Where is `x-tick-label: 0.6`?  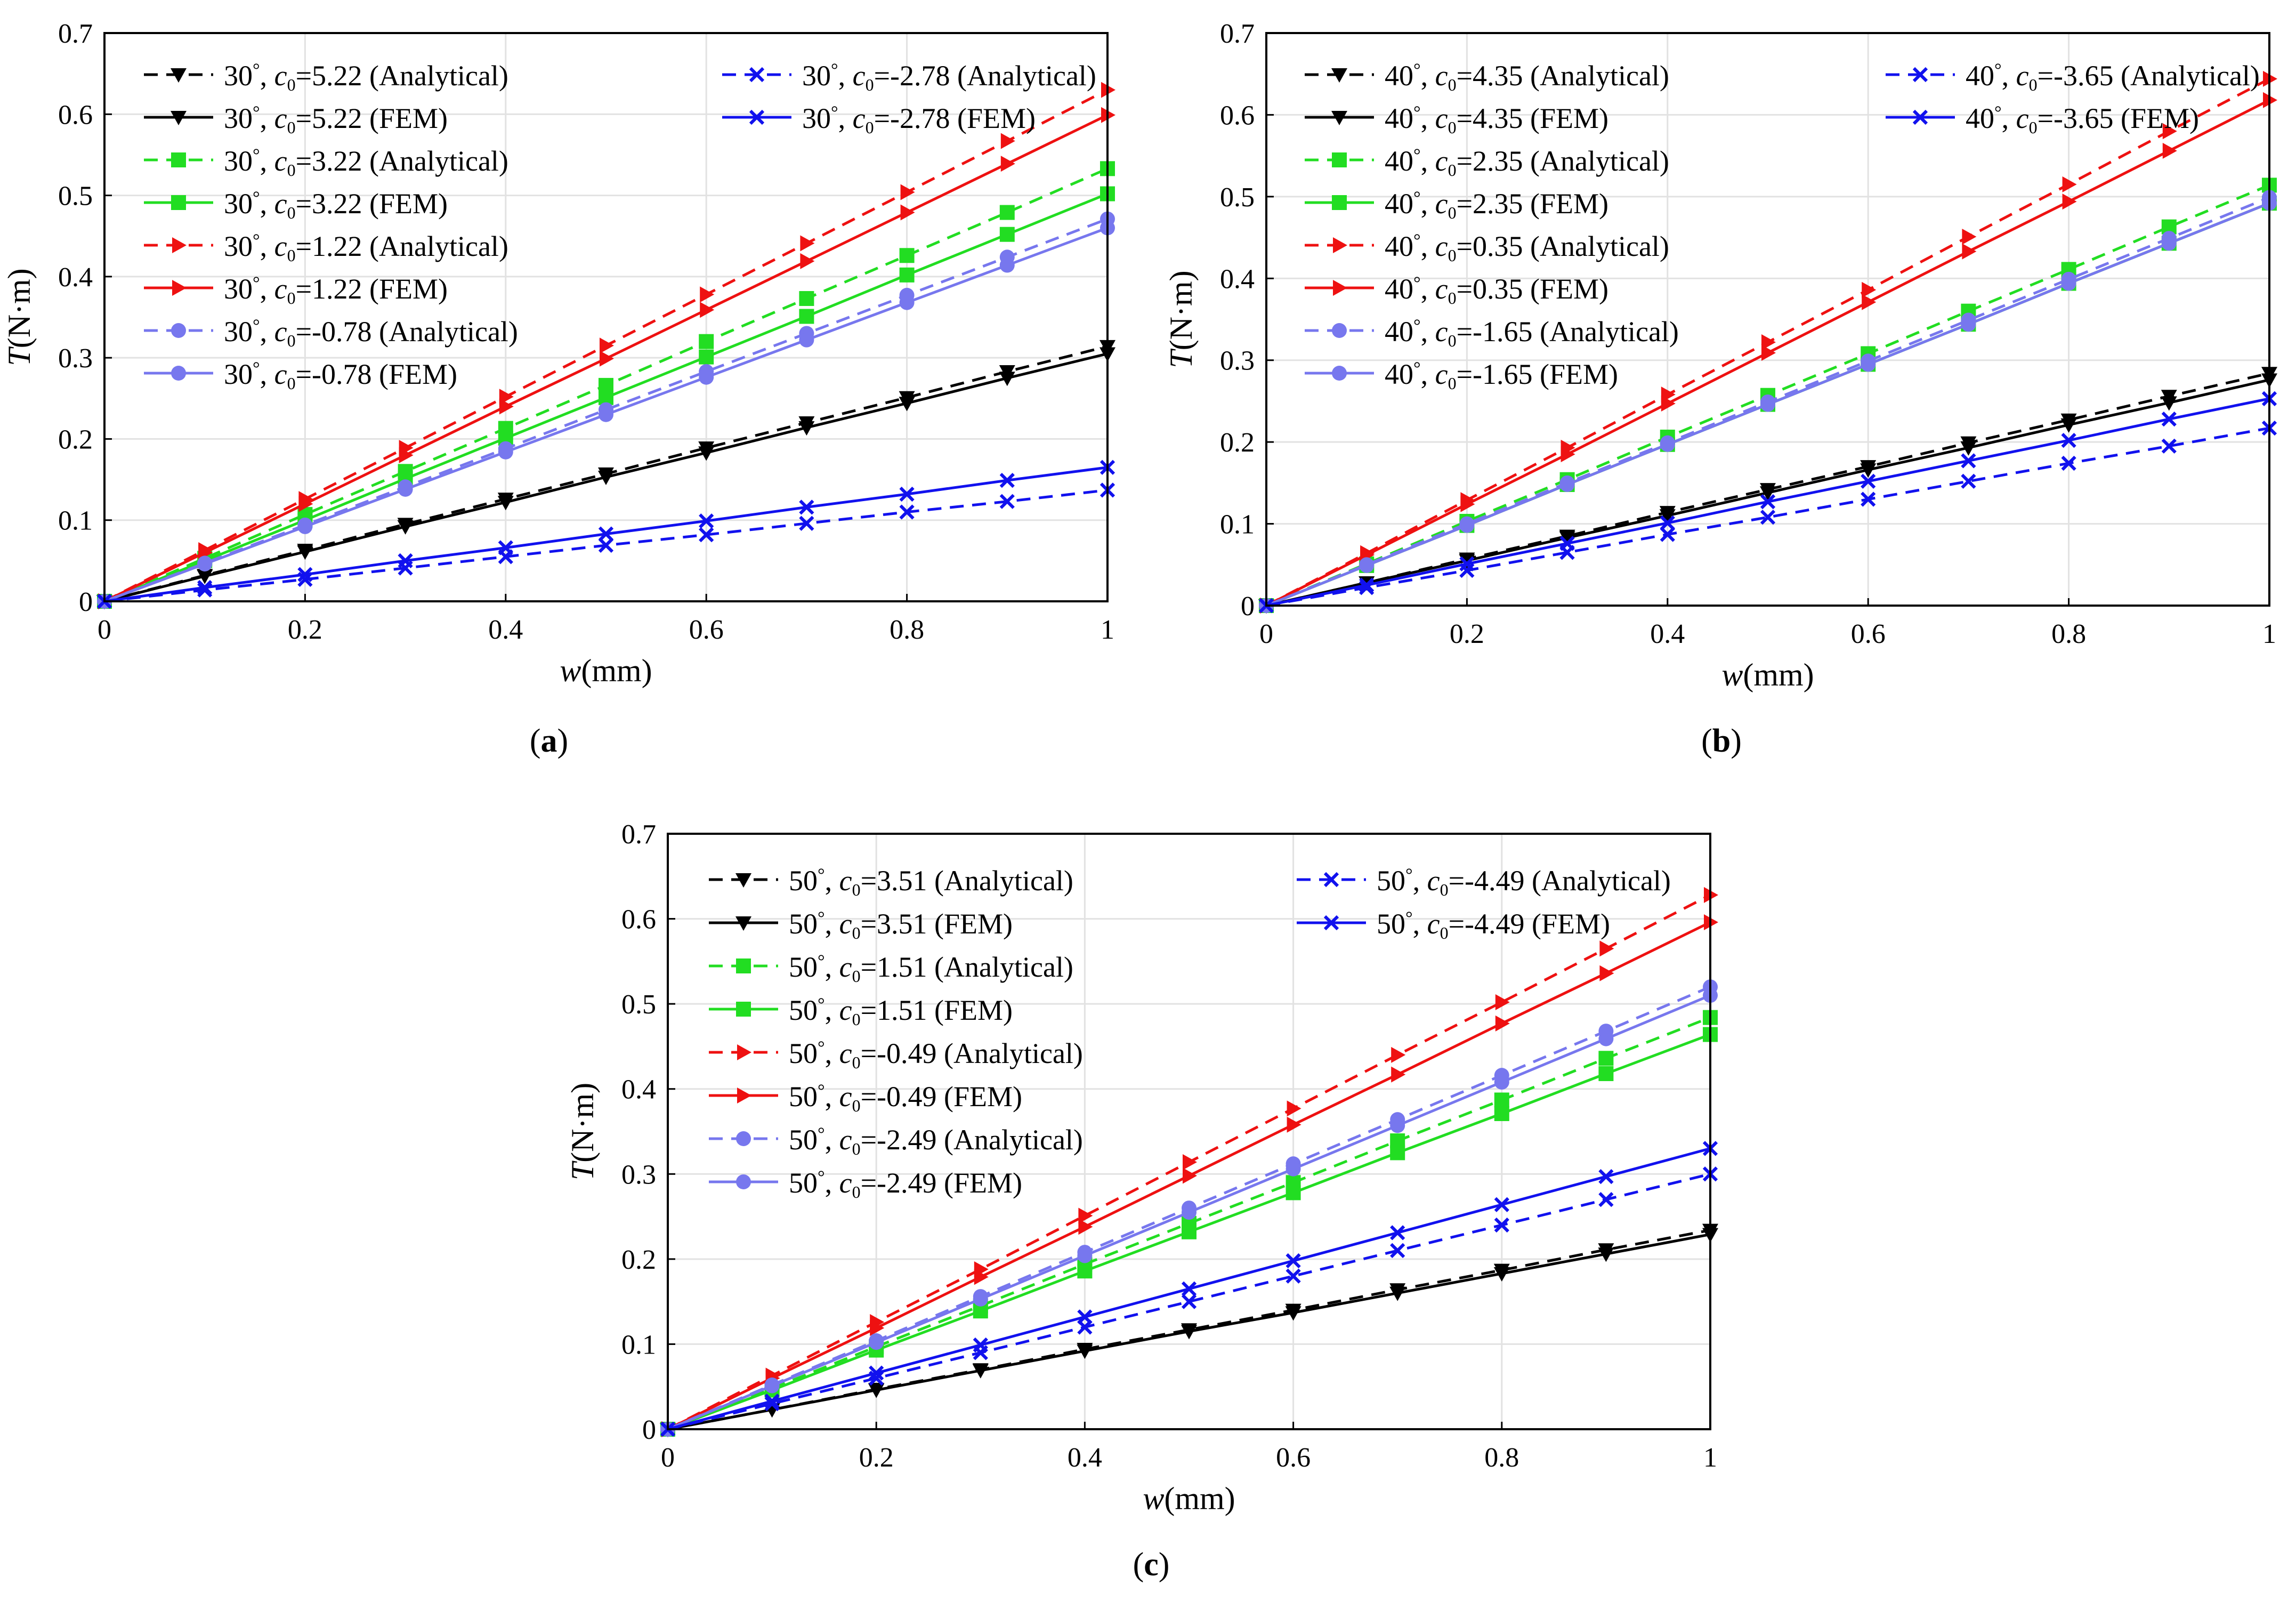
x-tick-label: 0.6 is located at coordinates (1293, 1458).